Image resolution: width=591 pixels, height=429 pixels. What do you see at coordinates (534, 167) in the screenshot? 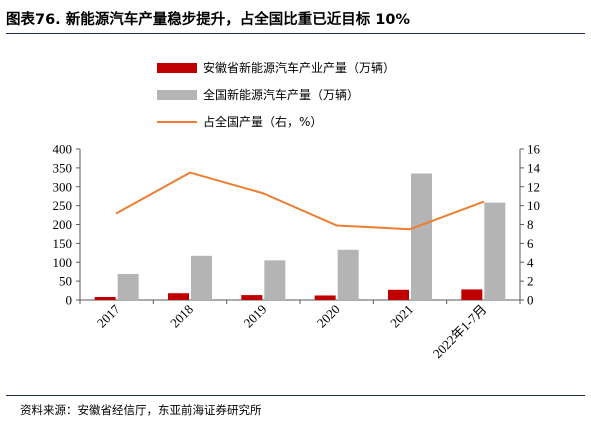
I see `y-right-tick-label: 14` at bounding box center [534, 167].